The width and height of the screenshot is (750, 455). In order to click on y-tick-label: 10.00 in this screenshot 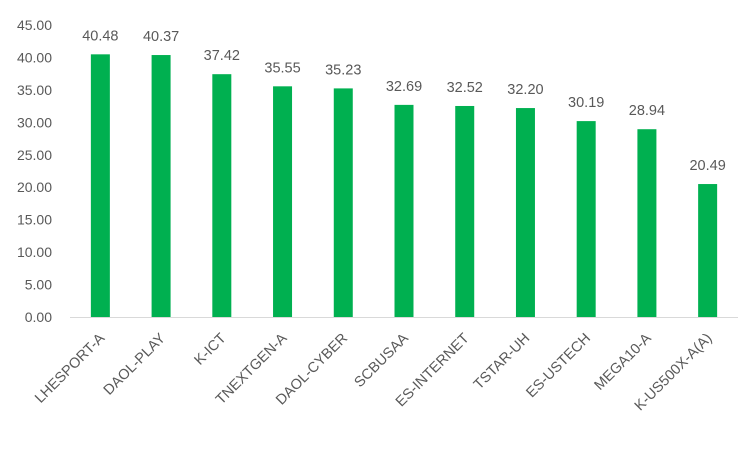, I will do `click(34, 252)`.